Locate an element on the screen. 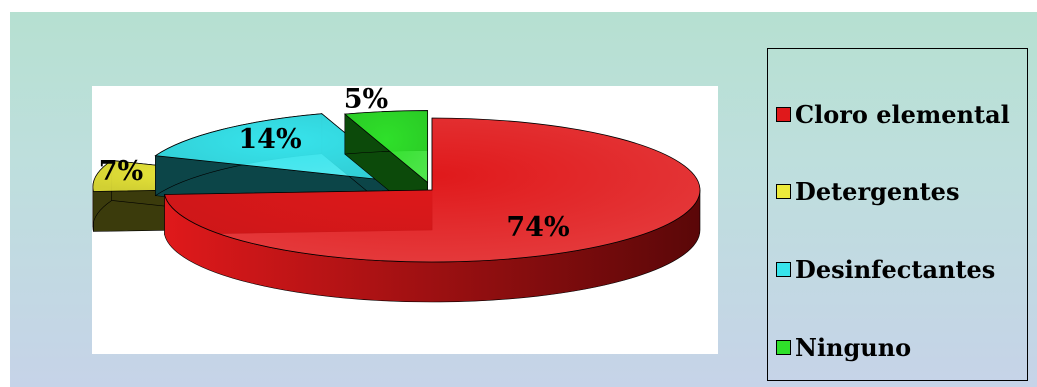 The width and height of the screenshot is (1037, 387). legend-swatch-ninguno is located at coordinates (783, 347).